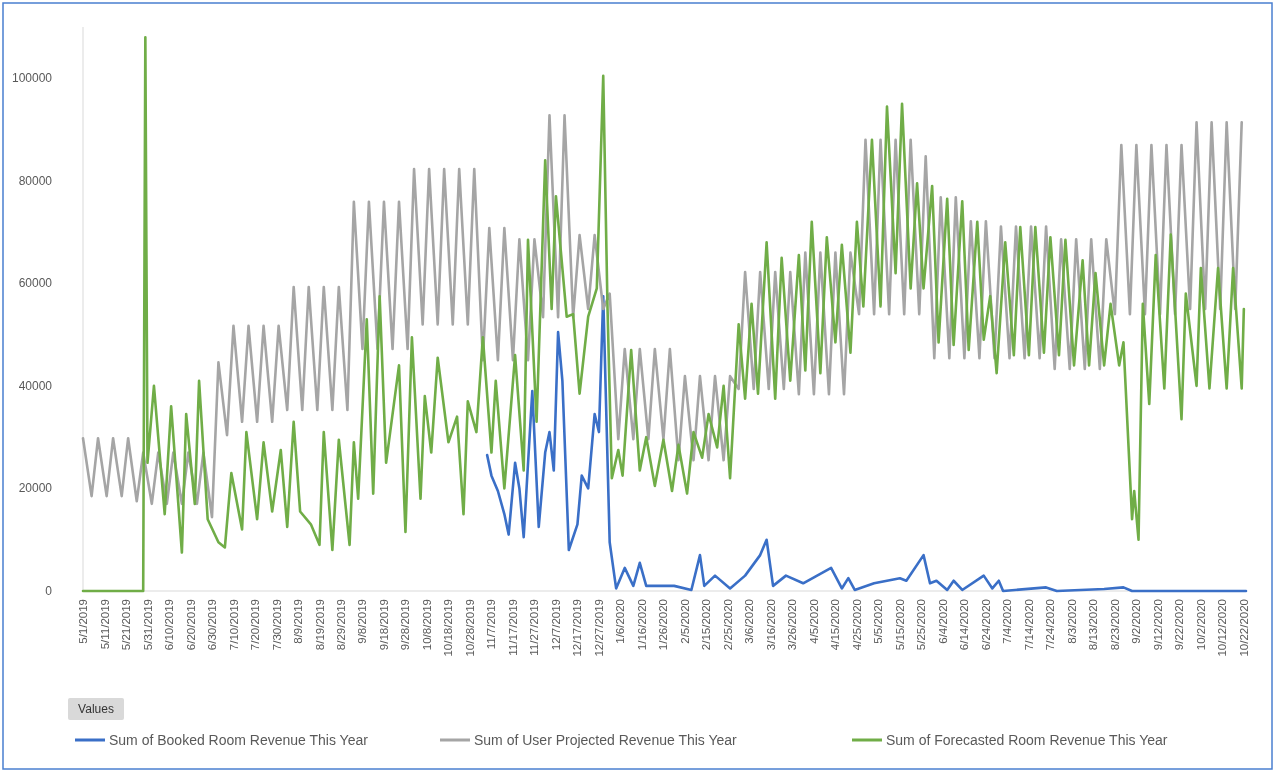 This screenshot has width=1275, height=772. Describe the element at coordinates (340, 625) in the screenshot. I see `x-tick-label: 8/29/2019` at that location.